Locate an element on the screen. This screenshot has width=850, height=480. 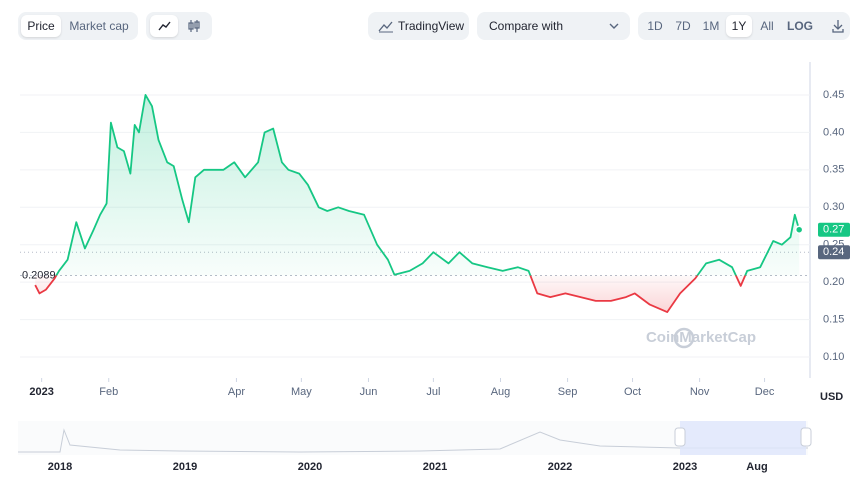
x-tick-label: Jun is located at coordinates (369, 392).